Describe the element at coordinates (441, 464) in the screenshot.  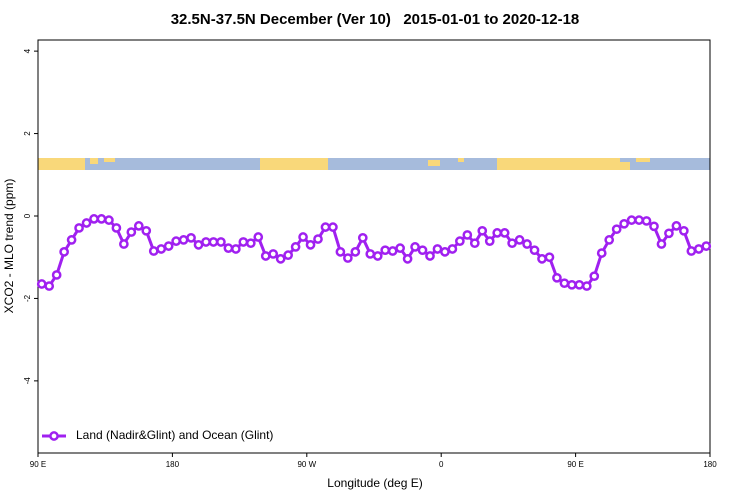
I see `x-tick-label: 0` at that location.